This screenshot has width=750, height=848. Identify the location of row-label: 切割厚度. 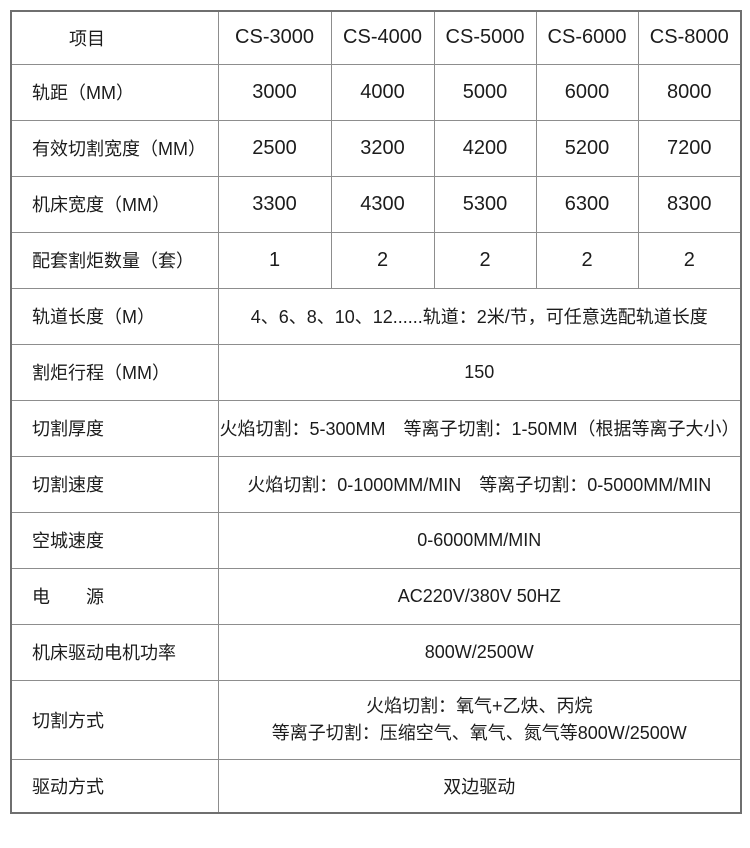
(114, 428).